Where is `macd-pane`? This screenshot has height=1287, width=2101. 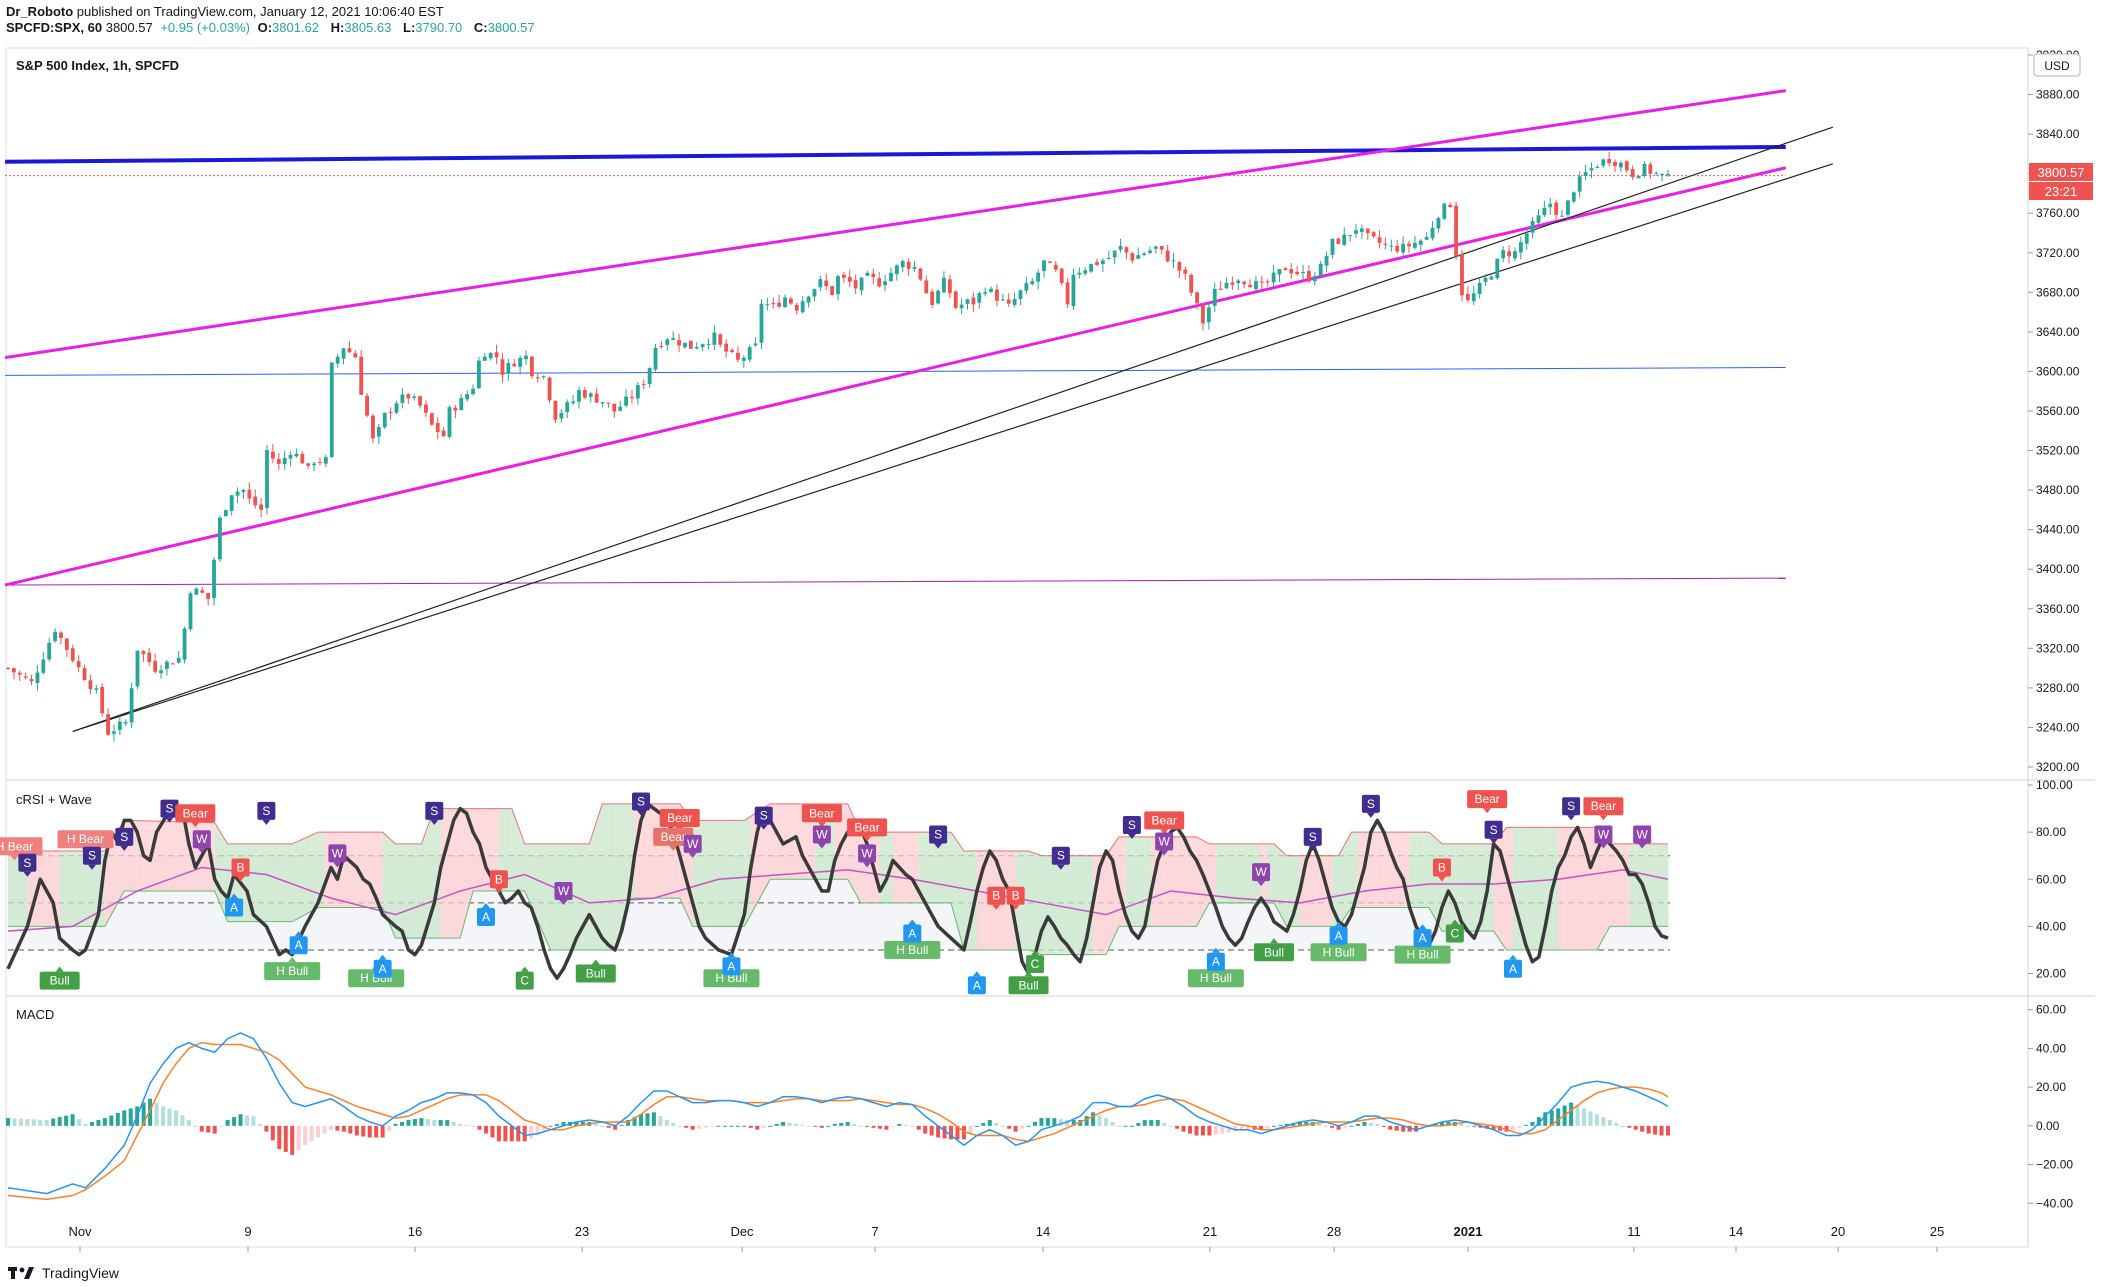
macd-pane is located at coordinates (838, 1116).